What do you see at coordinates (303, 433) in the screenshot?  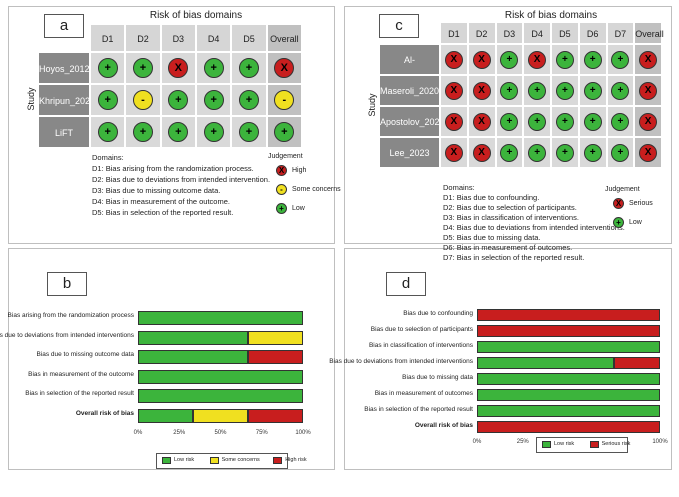 I see `x-tick-label: 100%` at bounding box center [303, 433].